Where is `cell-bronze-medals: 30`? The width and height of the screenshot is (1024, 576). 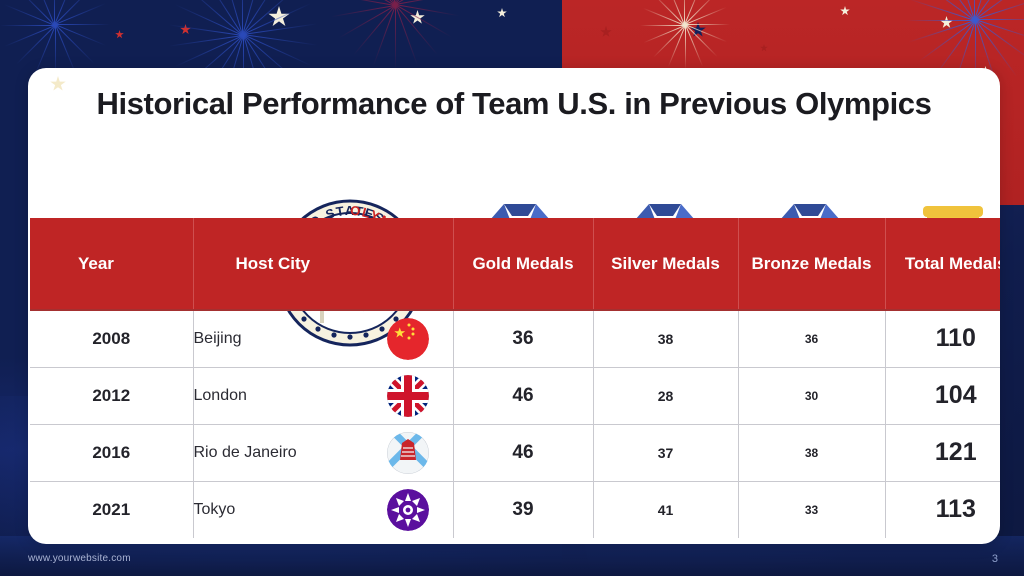
cell-bronze-medals: 30 is located at coordinates (812, 395).